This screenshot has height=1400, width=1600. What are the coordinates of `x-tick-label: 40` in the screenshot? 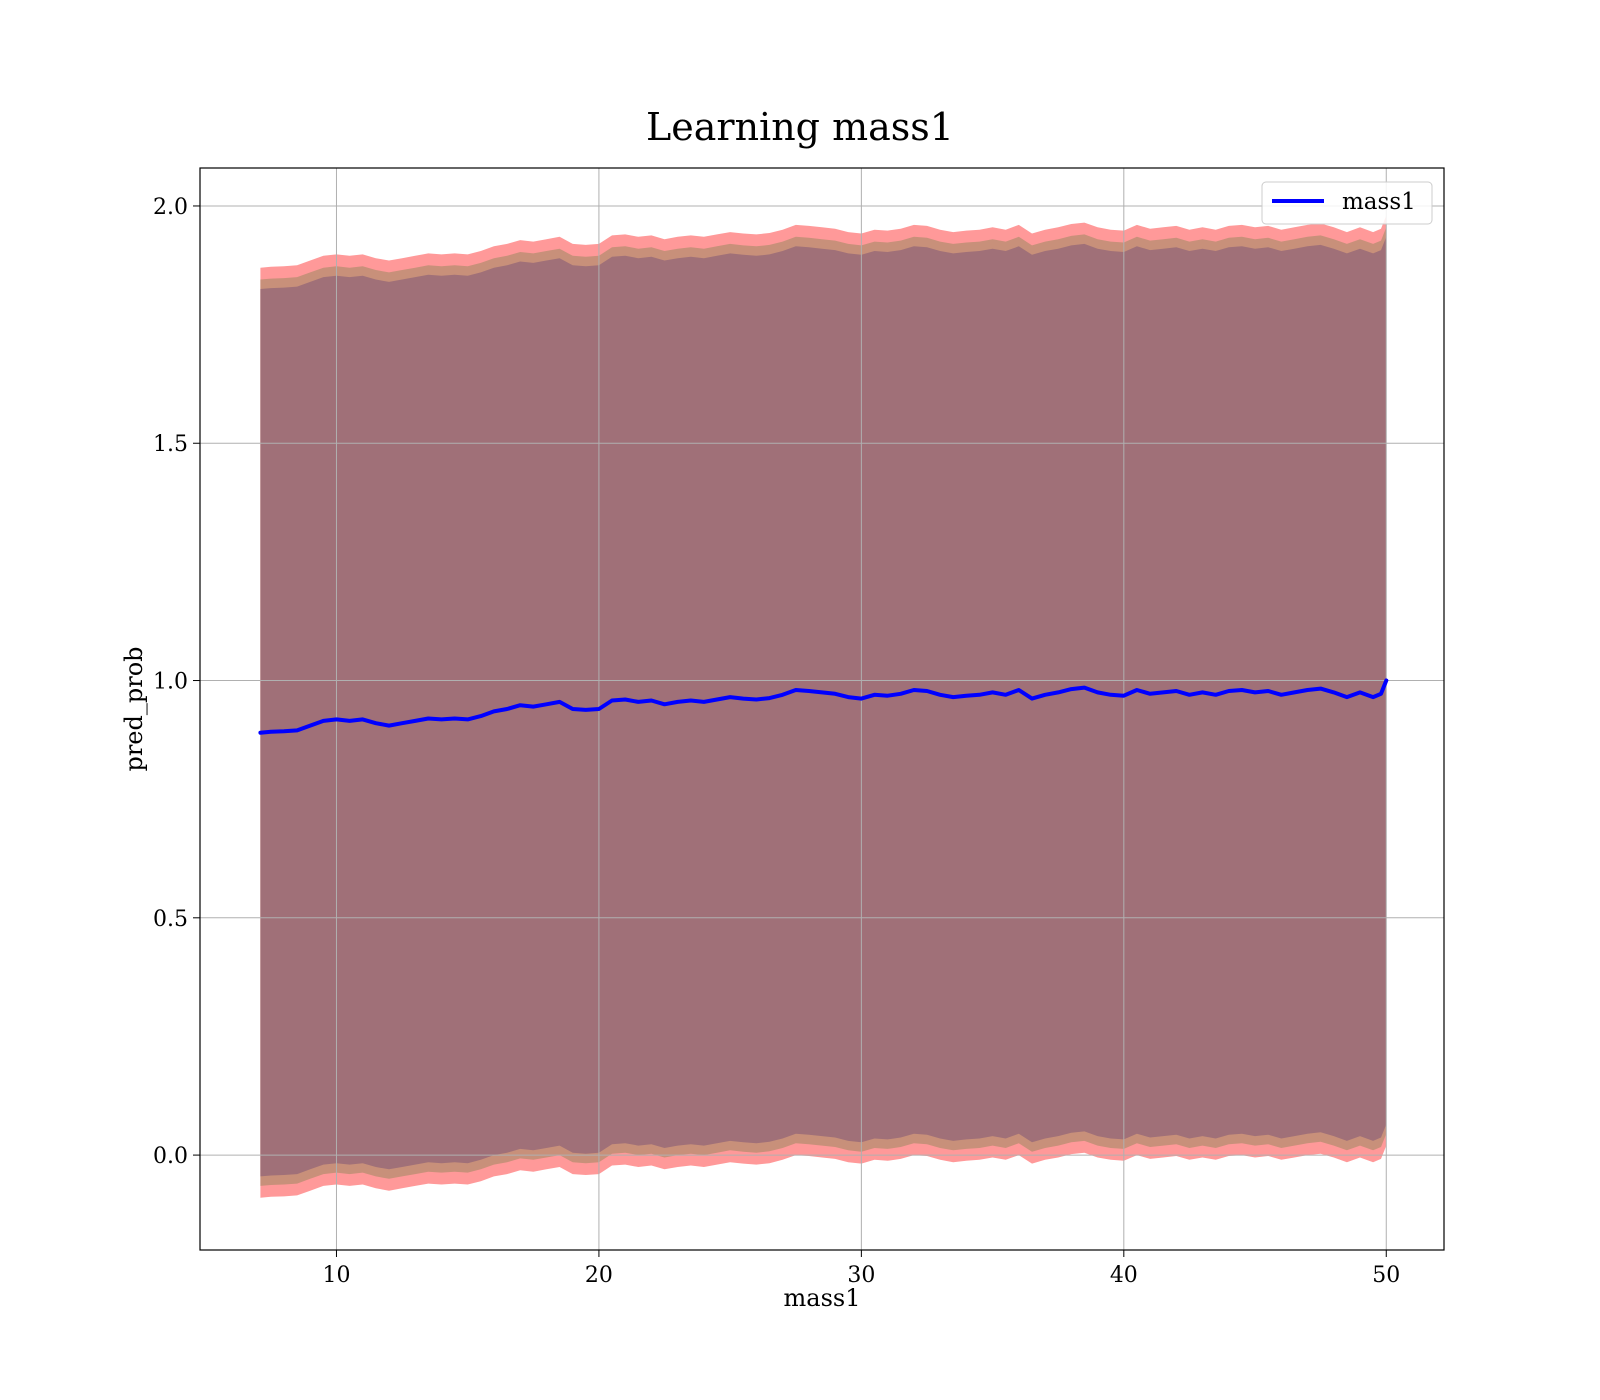 It's located at (1124, 1275).